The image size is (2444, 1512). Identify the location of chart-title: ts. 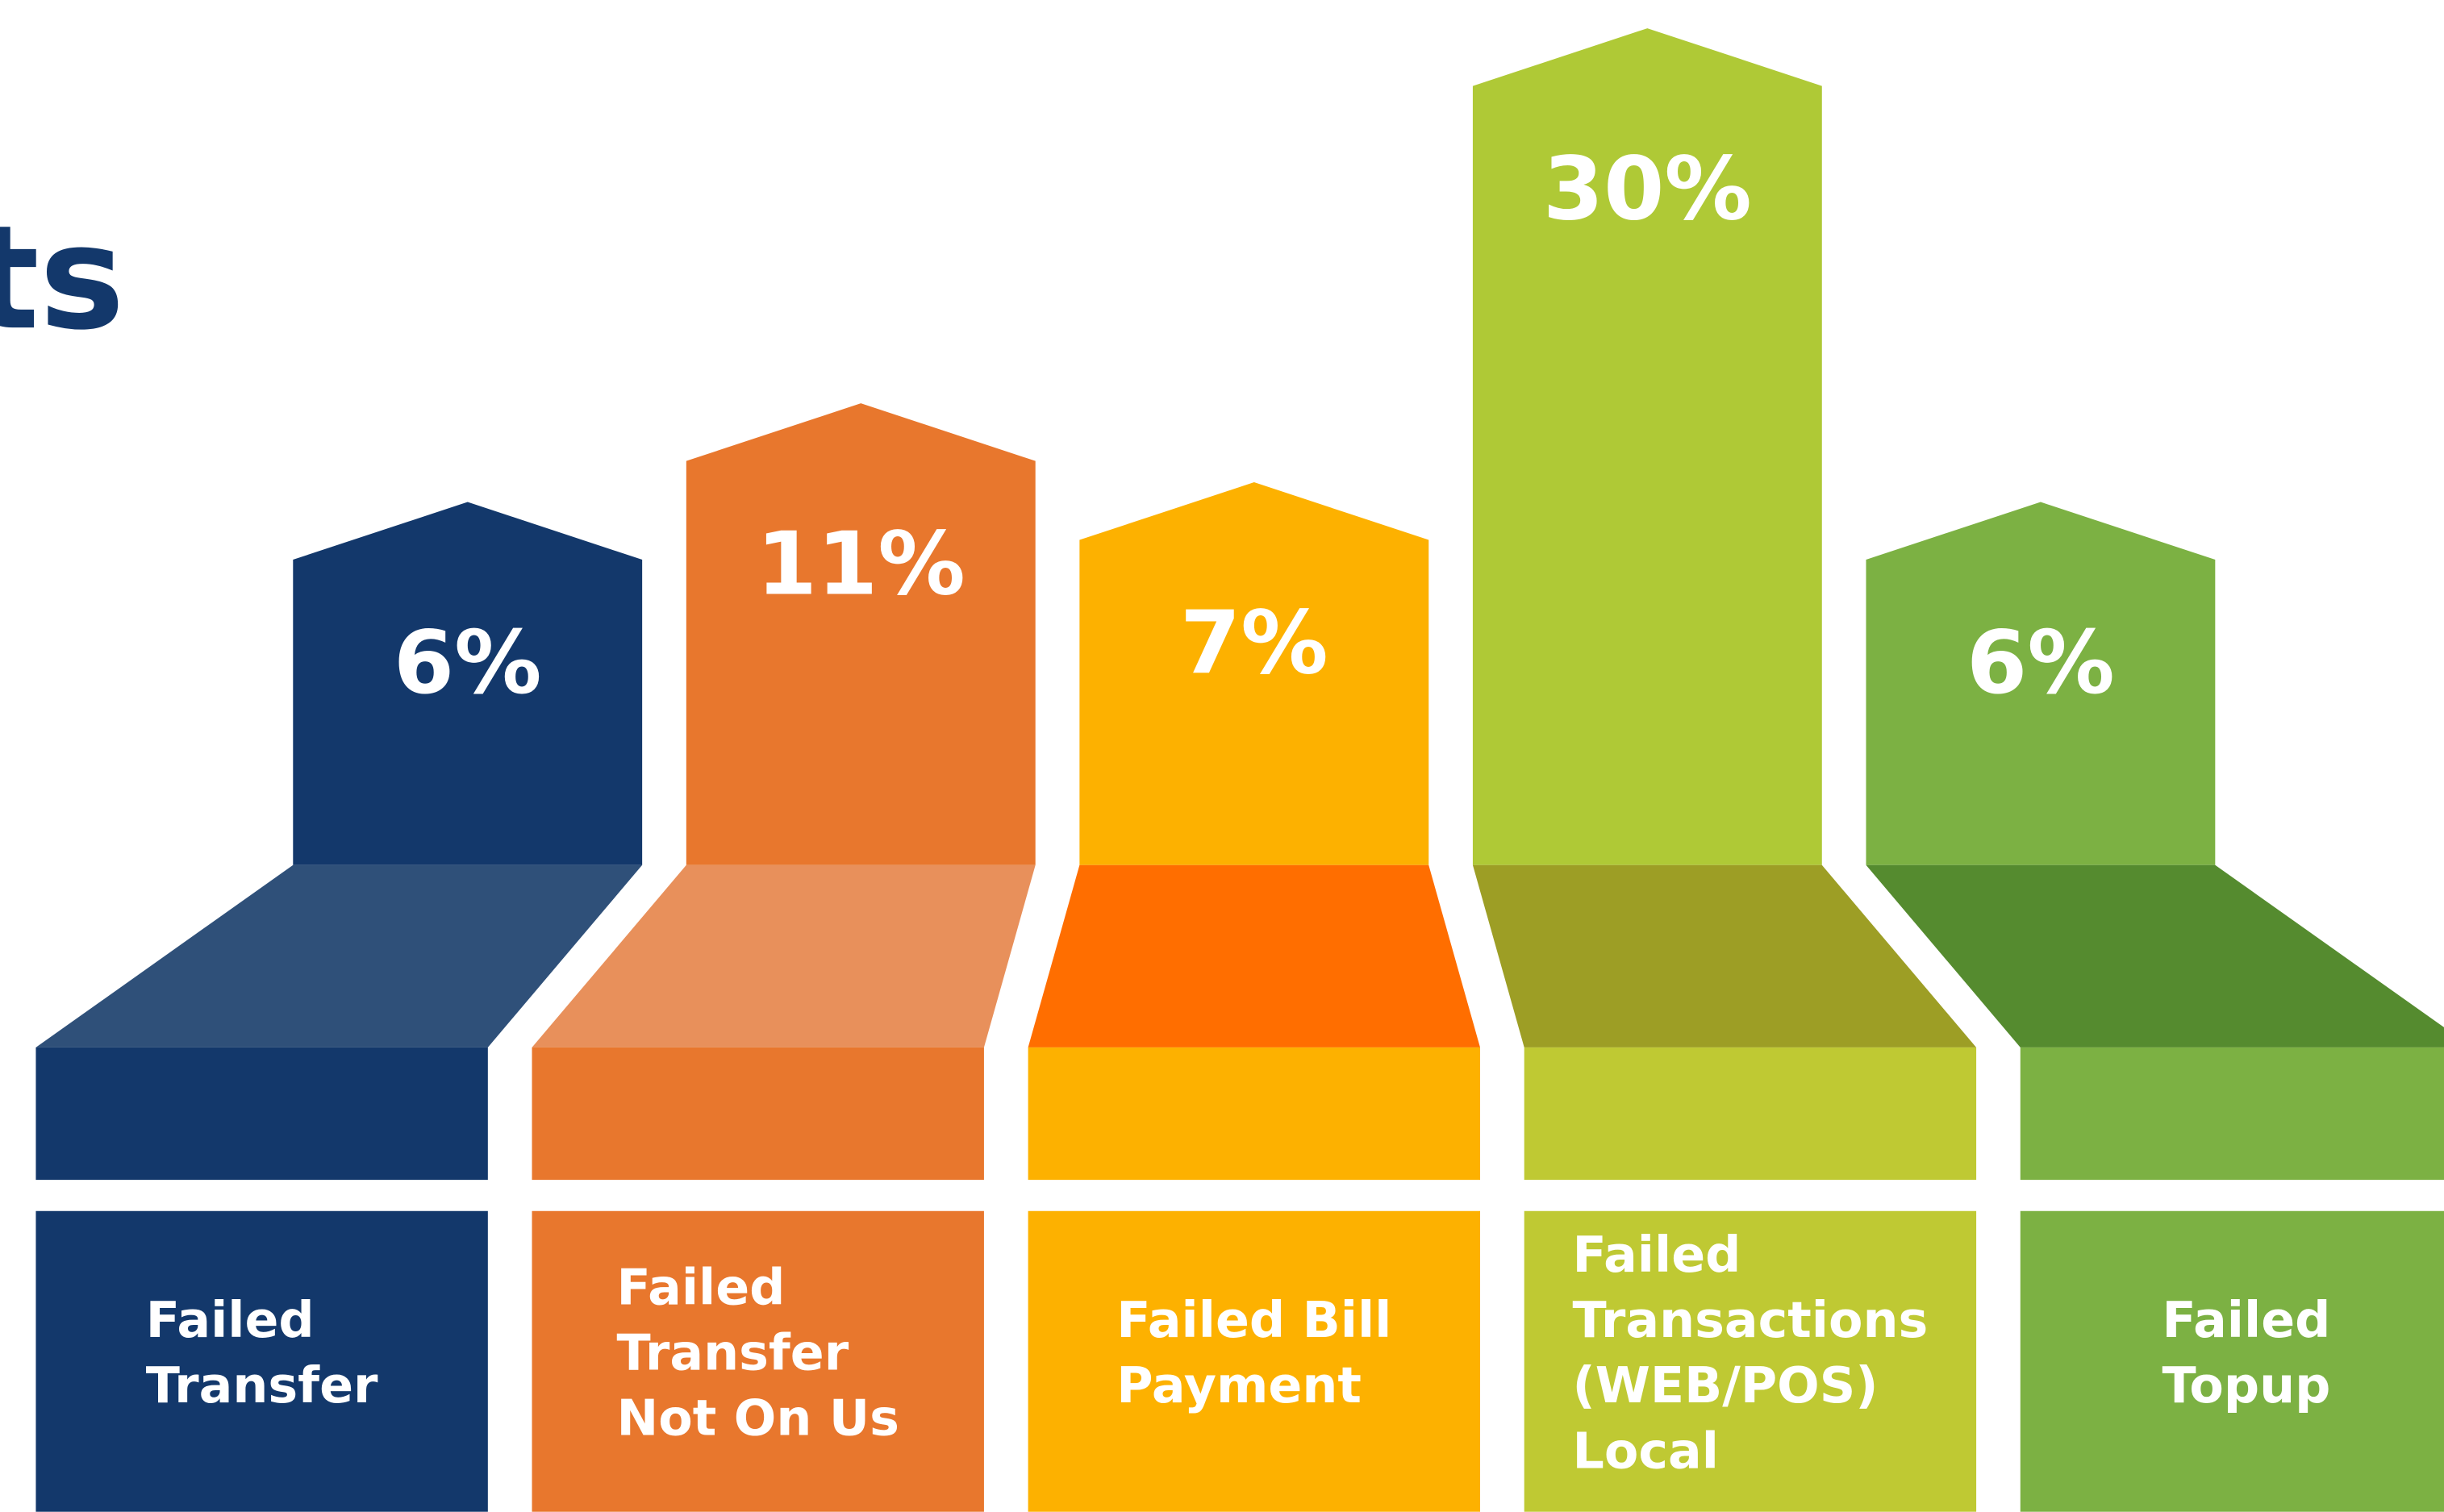
(63, 277).